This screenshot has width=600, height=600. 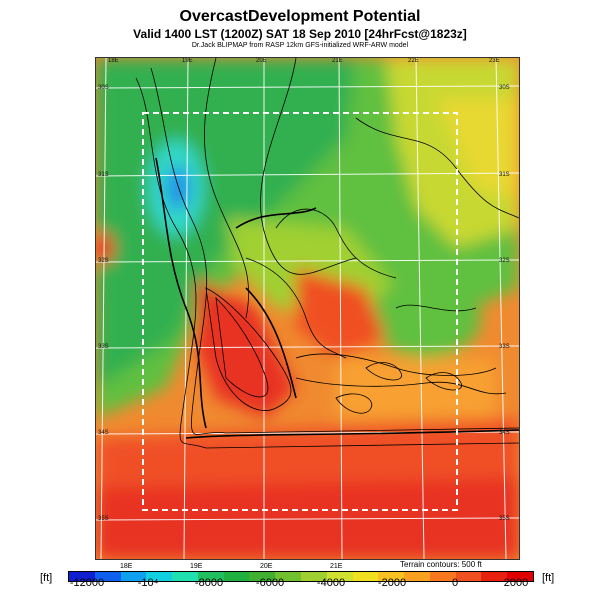 I want to click on map-lat-label-1: 30S, so click(x=103, y=88).